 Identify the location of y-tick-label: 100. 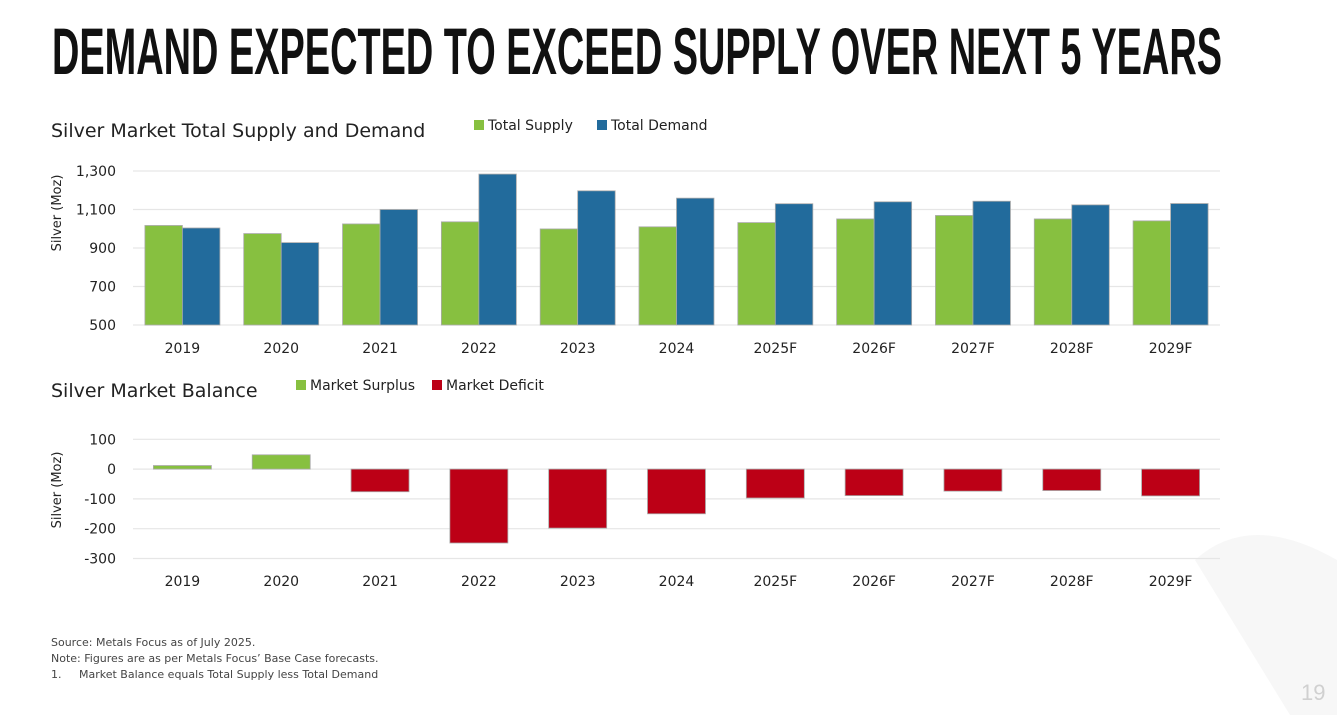
(102, 440).